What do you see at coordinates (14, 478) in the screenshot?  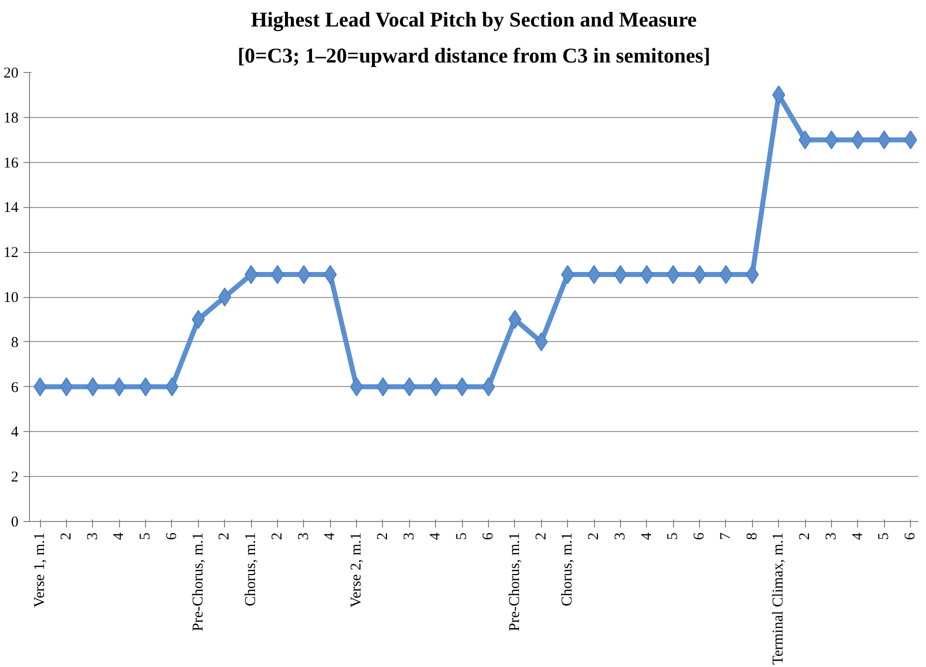 I see `y-tick-label: 2` at bounding box center [14, 478].